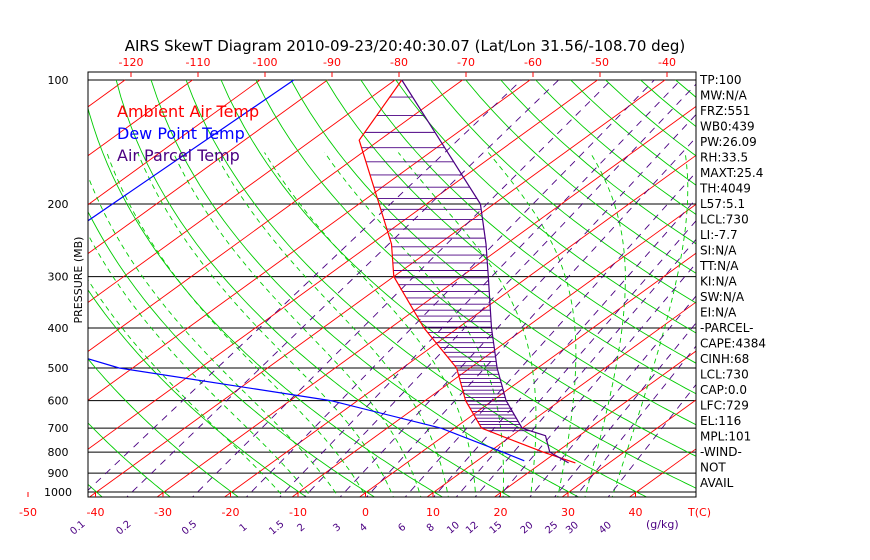 This screenshot has width=870, height=560. Describe the element at coordinates (131, 62) in the screenshot. I see `top-tick-label: -120` at that location.